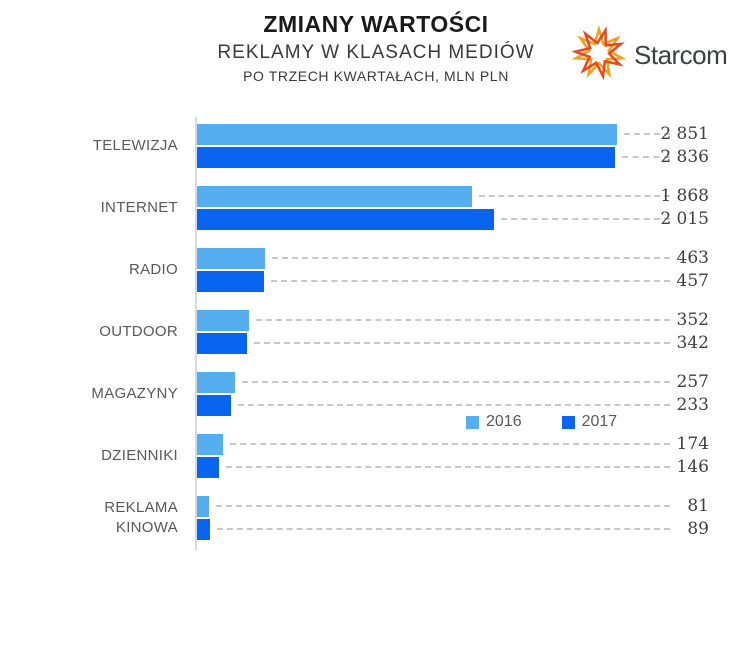 Image resolution: width=752 pixels, height=670 pixels. What do you see at coordinates (210, 444) in the screenshot?
I see `bar-2016-dzienniki` at bounding box center [210, 444].